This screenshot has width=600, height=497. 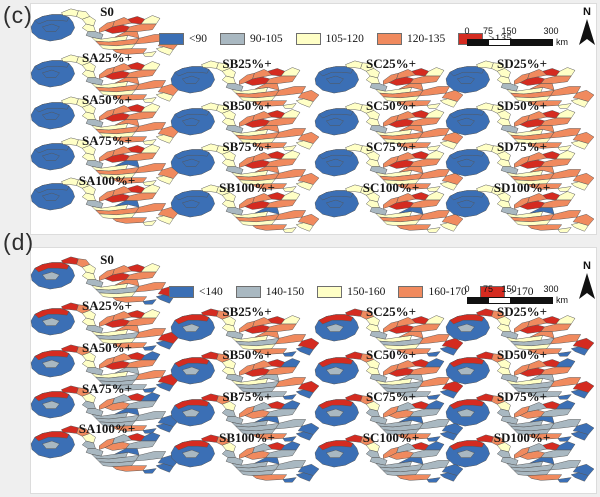 I want to click on scale-bar-tick: 0, so click(x=467, y=289).